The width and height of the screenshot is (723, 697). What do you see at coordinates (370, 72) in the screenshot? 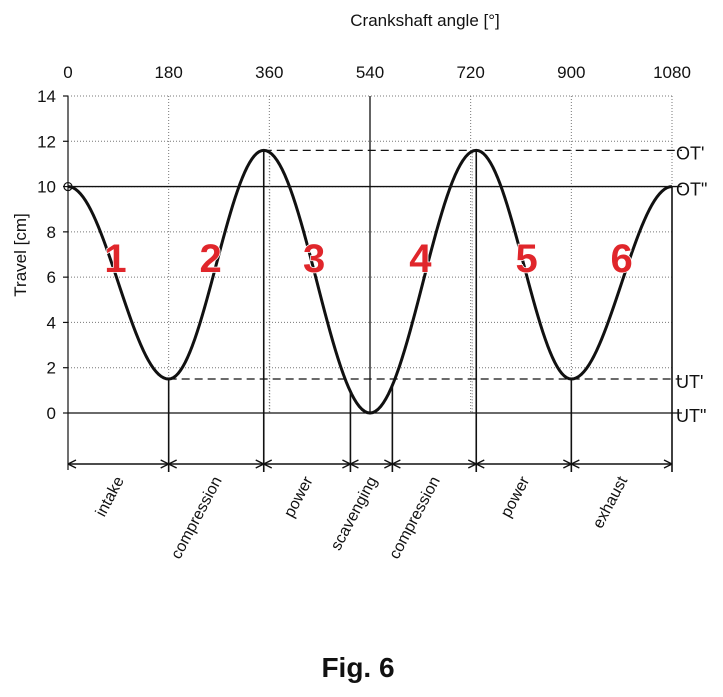
I see `x-tick-label: 540` at bounding box center [370, 72].